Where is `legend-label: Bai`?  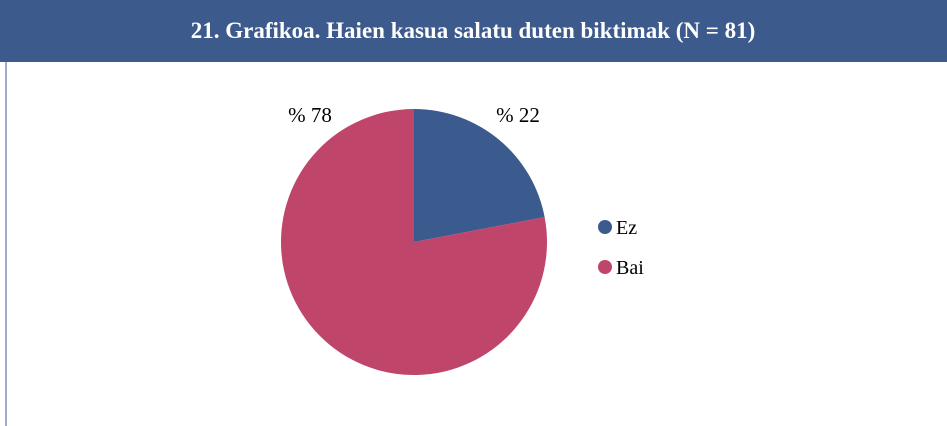
legend-label: Bai is located at coordinates (630, 268).